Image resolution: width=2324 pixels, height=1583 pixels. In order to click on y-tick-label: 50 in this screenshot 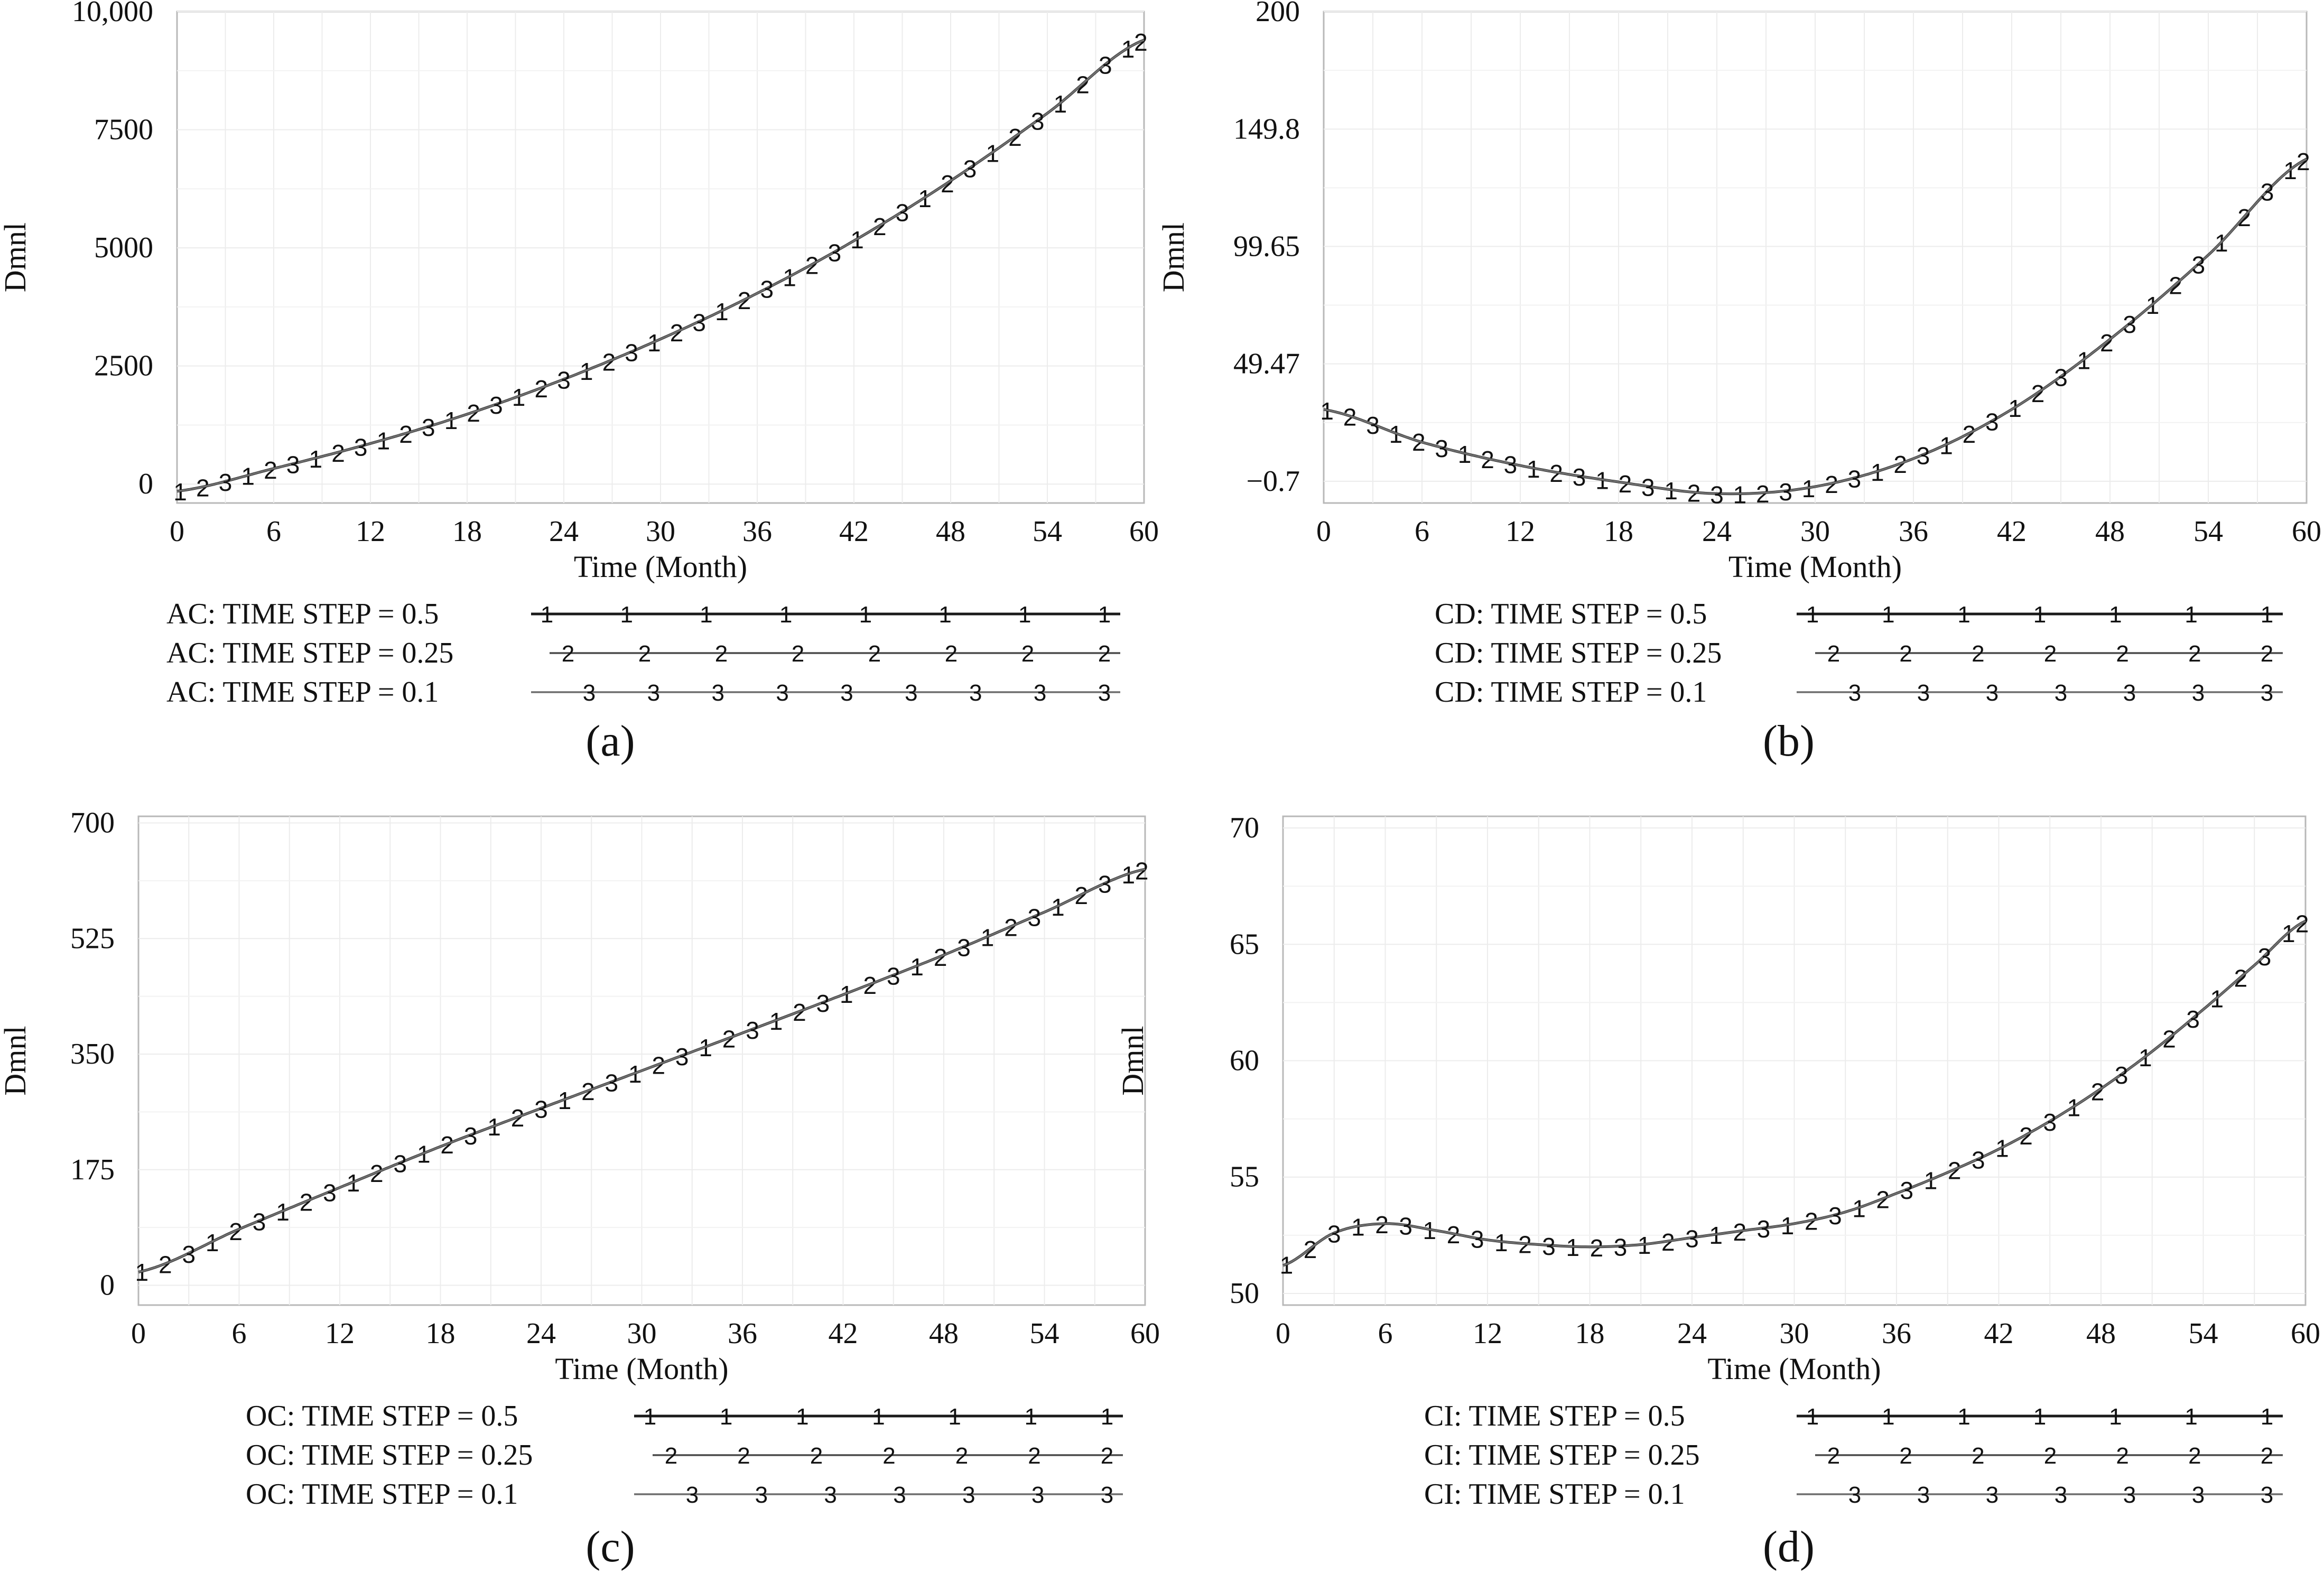, I will do `click(1244, 1293)`.